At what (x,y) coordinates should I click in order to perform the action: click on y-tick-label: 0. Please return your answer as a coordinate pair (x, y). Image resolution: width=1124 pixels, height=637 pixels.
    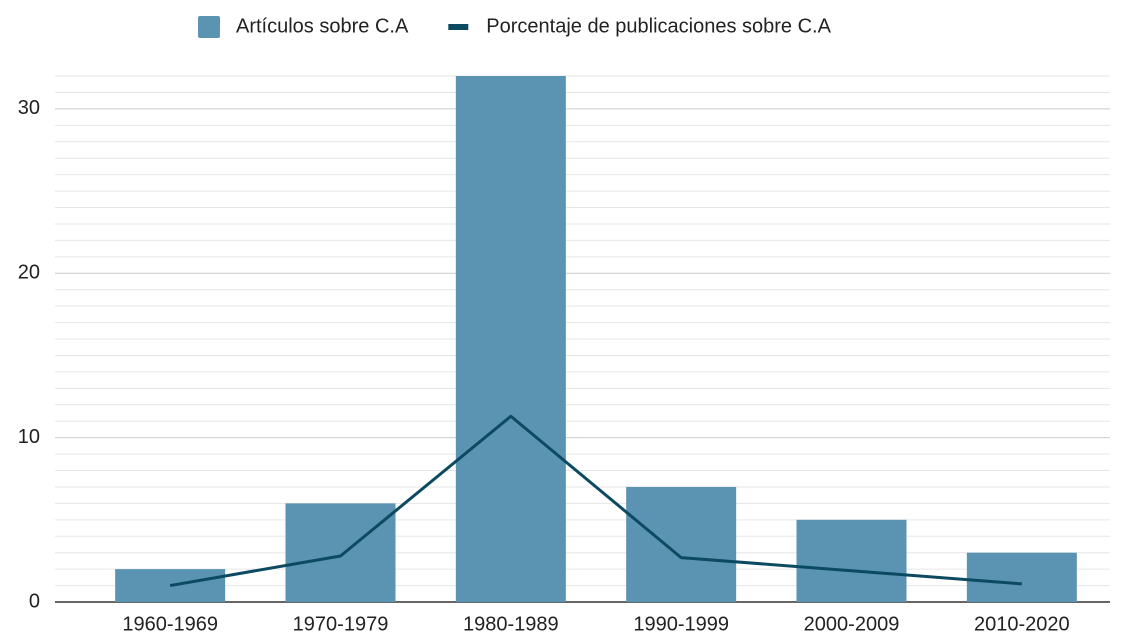
    Looking at the image, I should click on (34, 601).